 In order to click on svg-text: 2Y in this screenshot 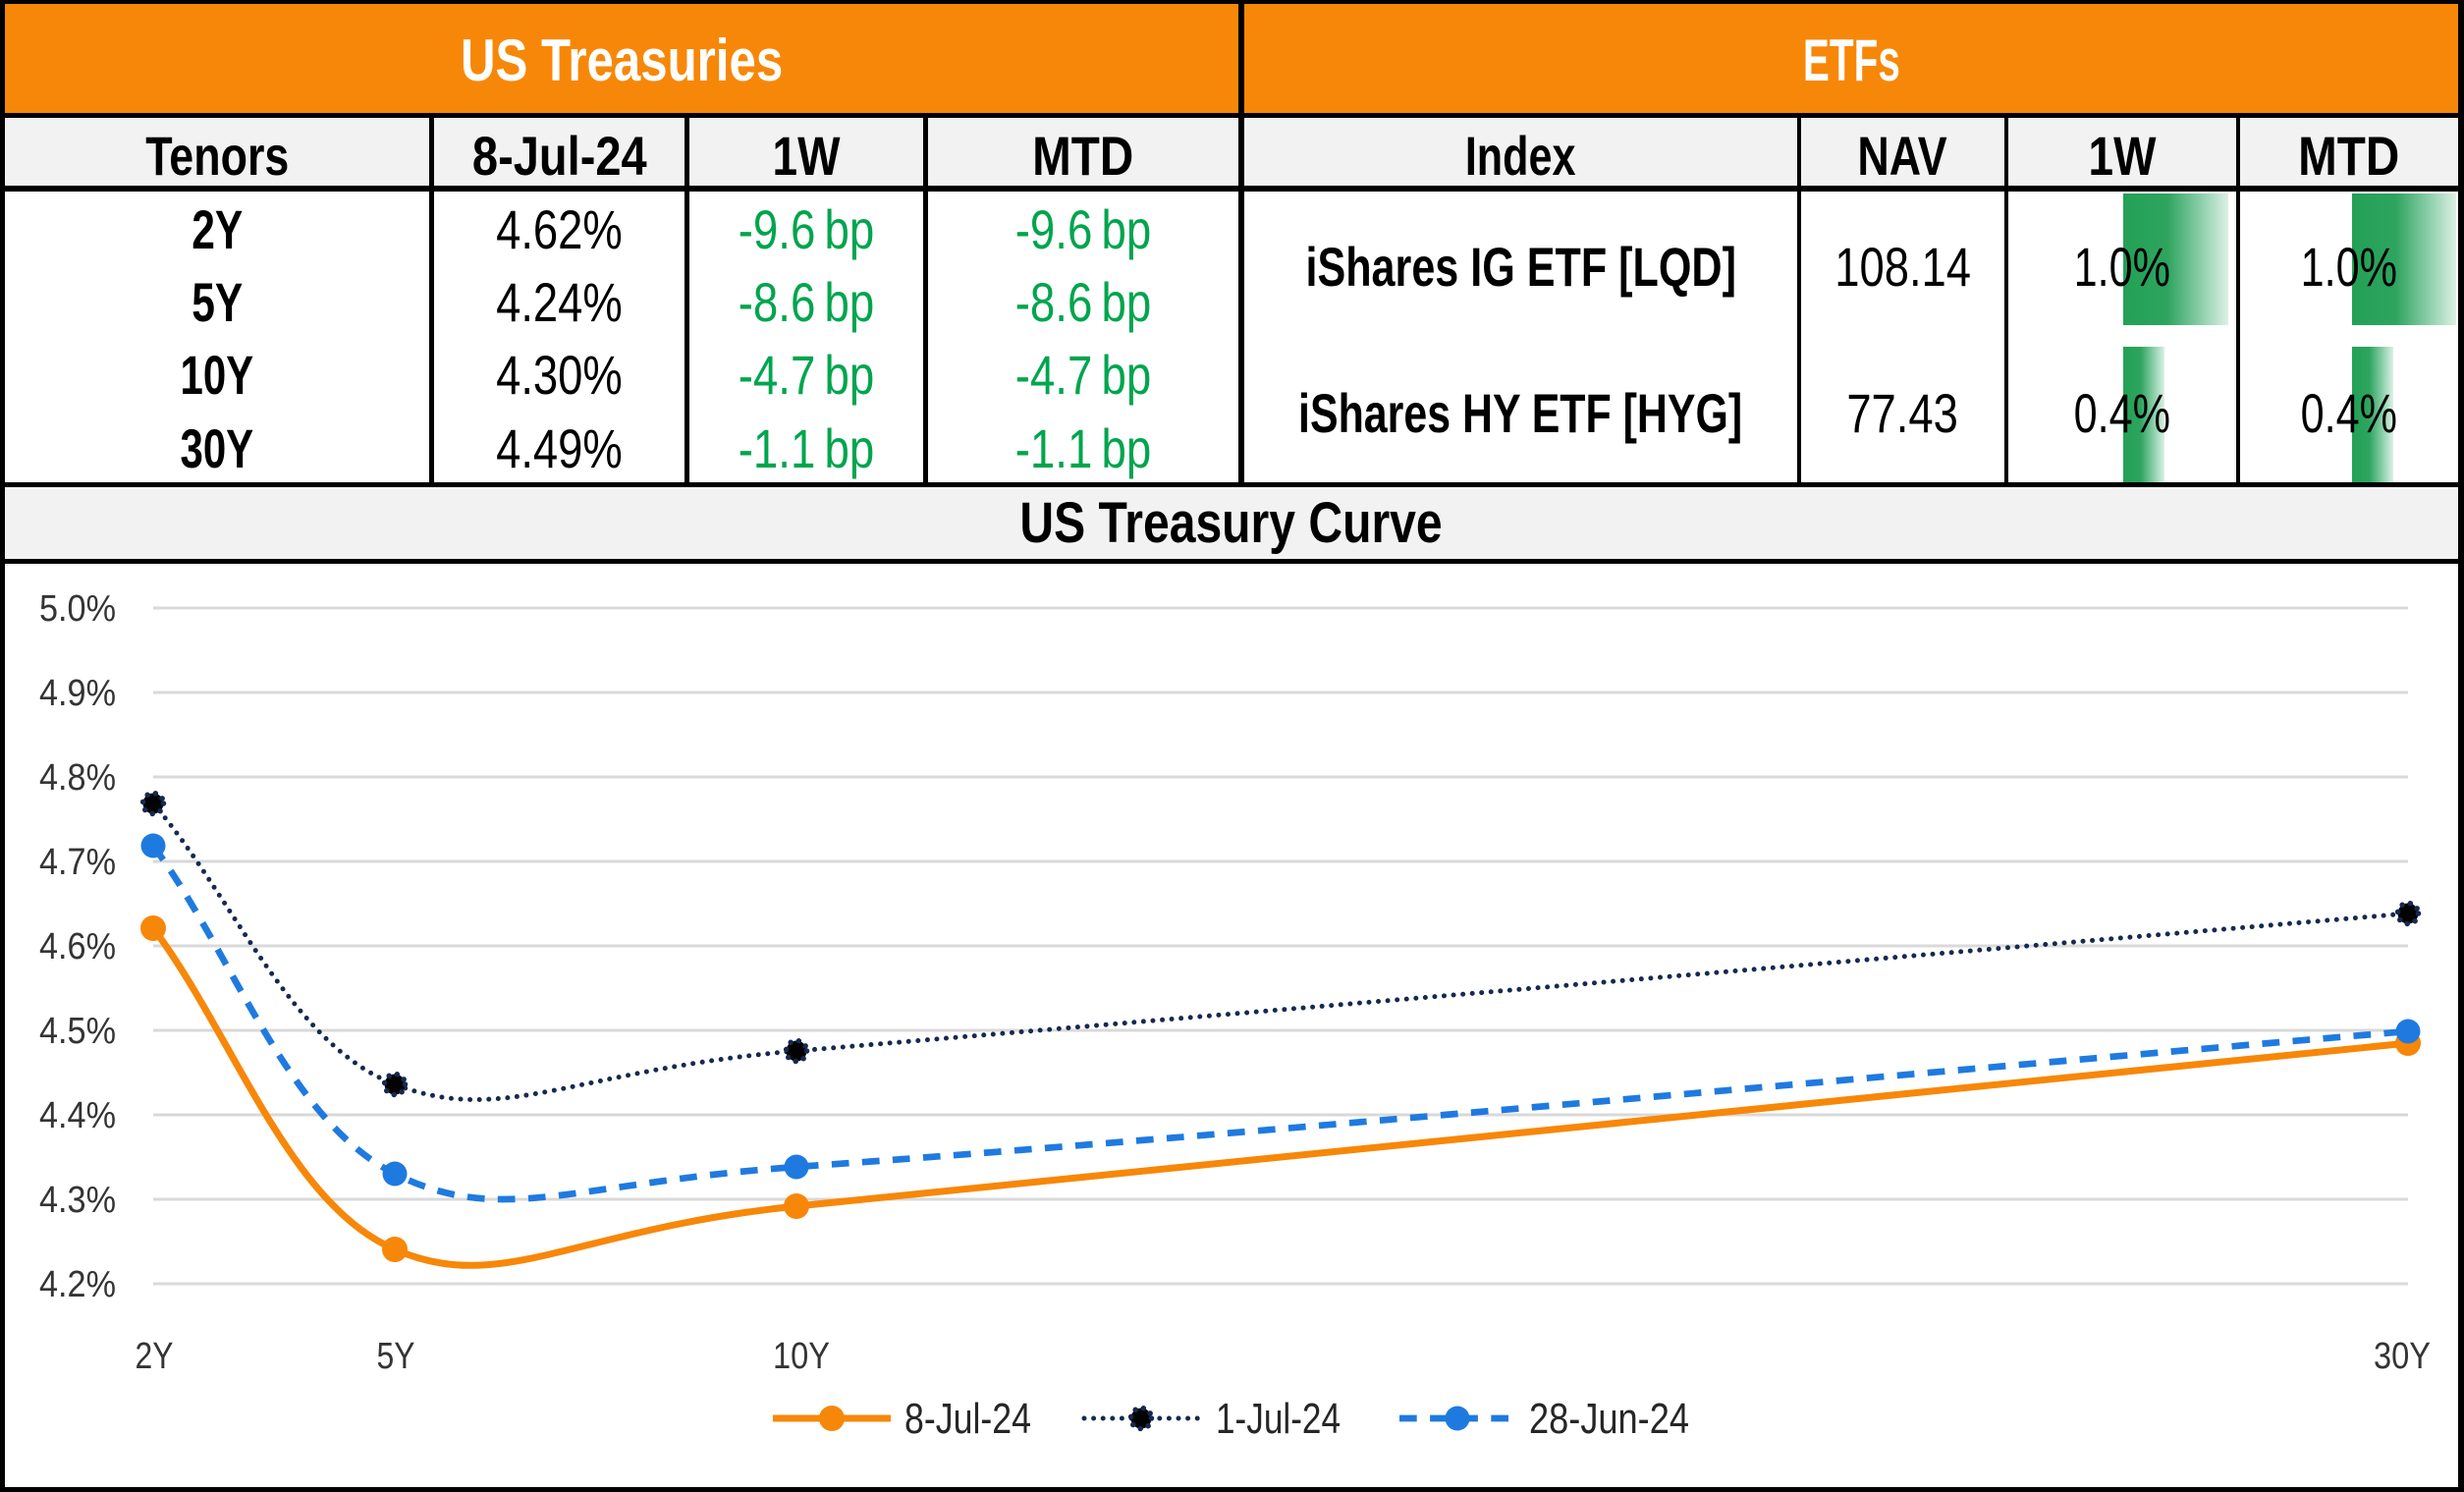, I will do `click(155, 1356)`.